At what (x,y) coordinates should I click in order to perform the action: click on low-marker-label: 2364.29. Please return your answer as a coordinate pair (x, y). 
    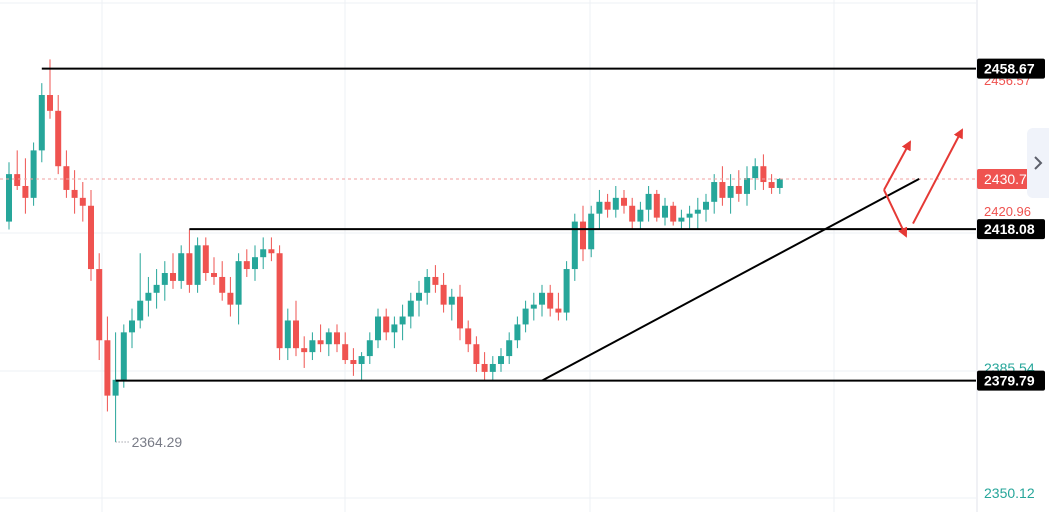
    Looking at the image, I should click on (157, 442).